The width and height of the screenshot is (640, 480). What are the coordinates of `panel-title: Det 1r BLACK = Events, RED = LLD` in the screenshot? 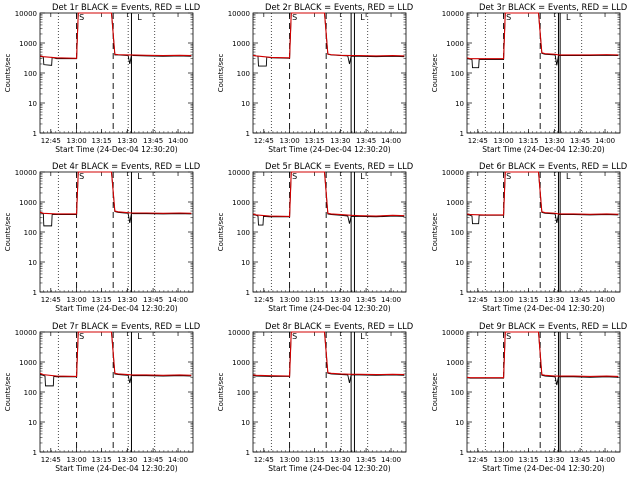 It's located at (126, 7).